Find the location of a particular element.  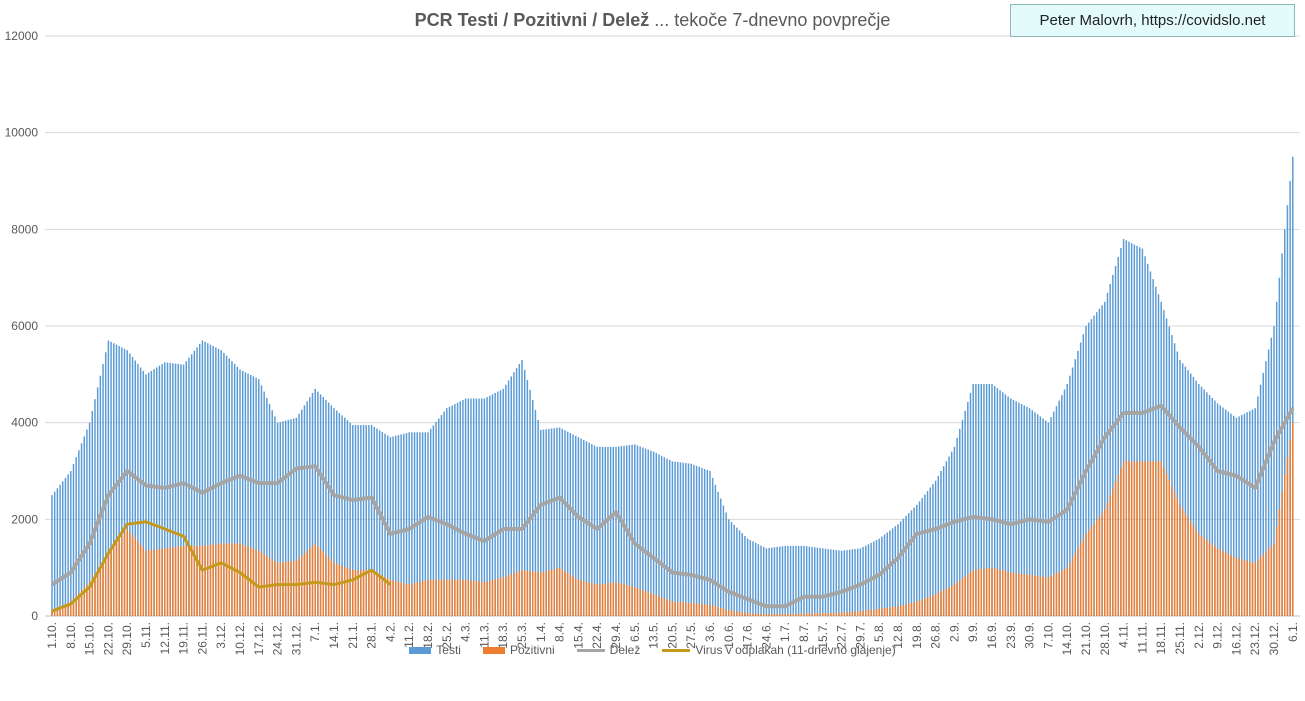

y-tick-label: 4000 is located at coordinates (24, 423).